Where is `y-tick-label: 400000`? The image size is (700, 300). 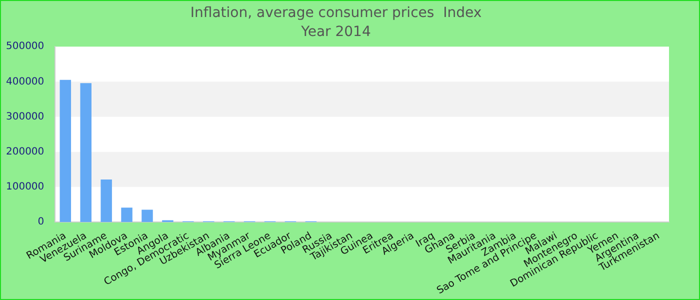
y-tick-label: 400000 is located at coordinates (25, 82).